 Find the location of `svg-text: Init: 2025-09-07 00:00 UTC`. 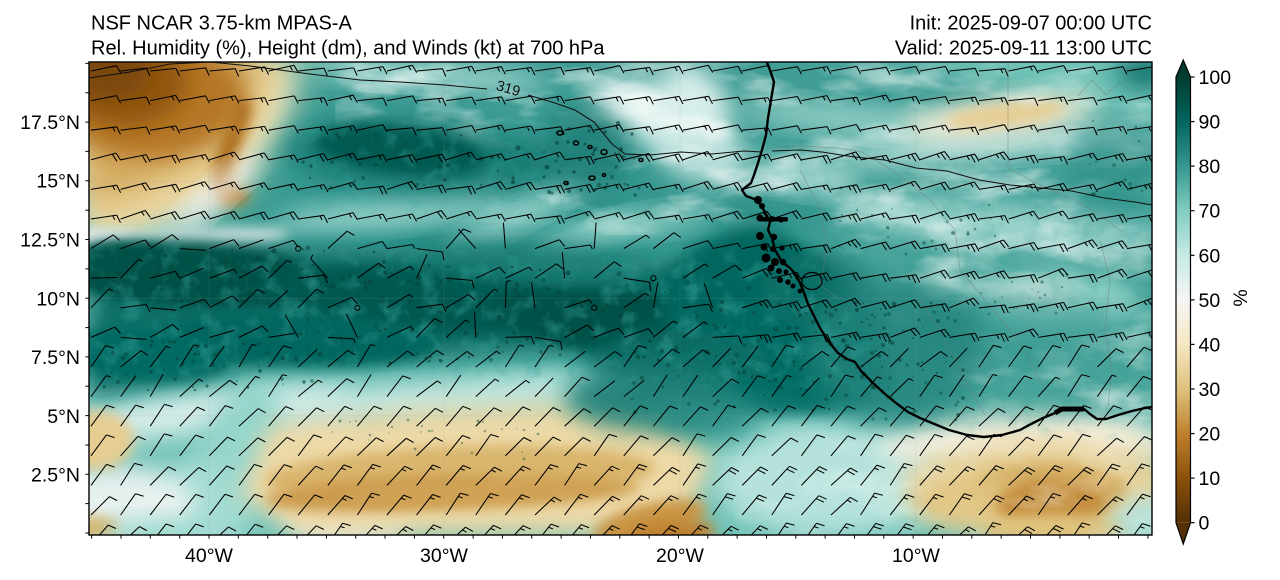

svg-text: Init: 2025-09-07 00:00 UTC is located at coordinates (1031, 24).